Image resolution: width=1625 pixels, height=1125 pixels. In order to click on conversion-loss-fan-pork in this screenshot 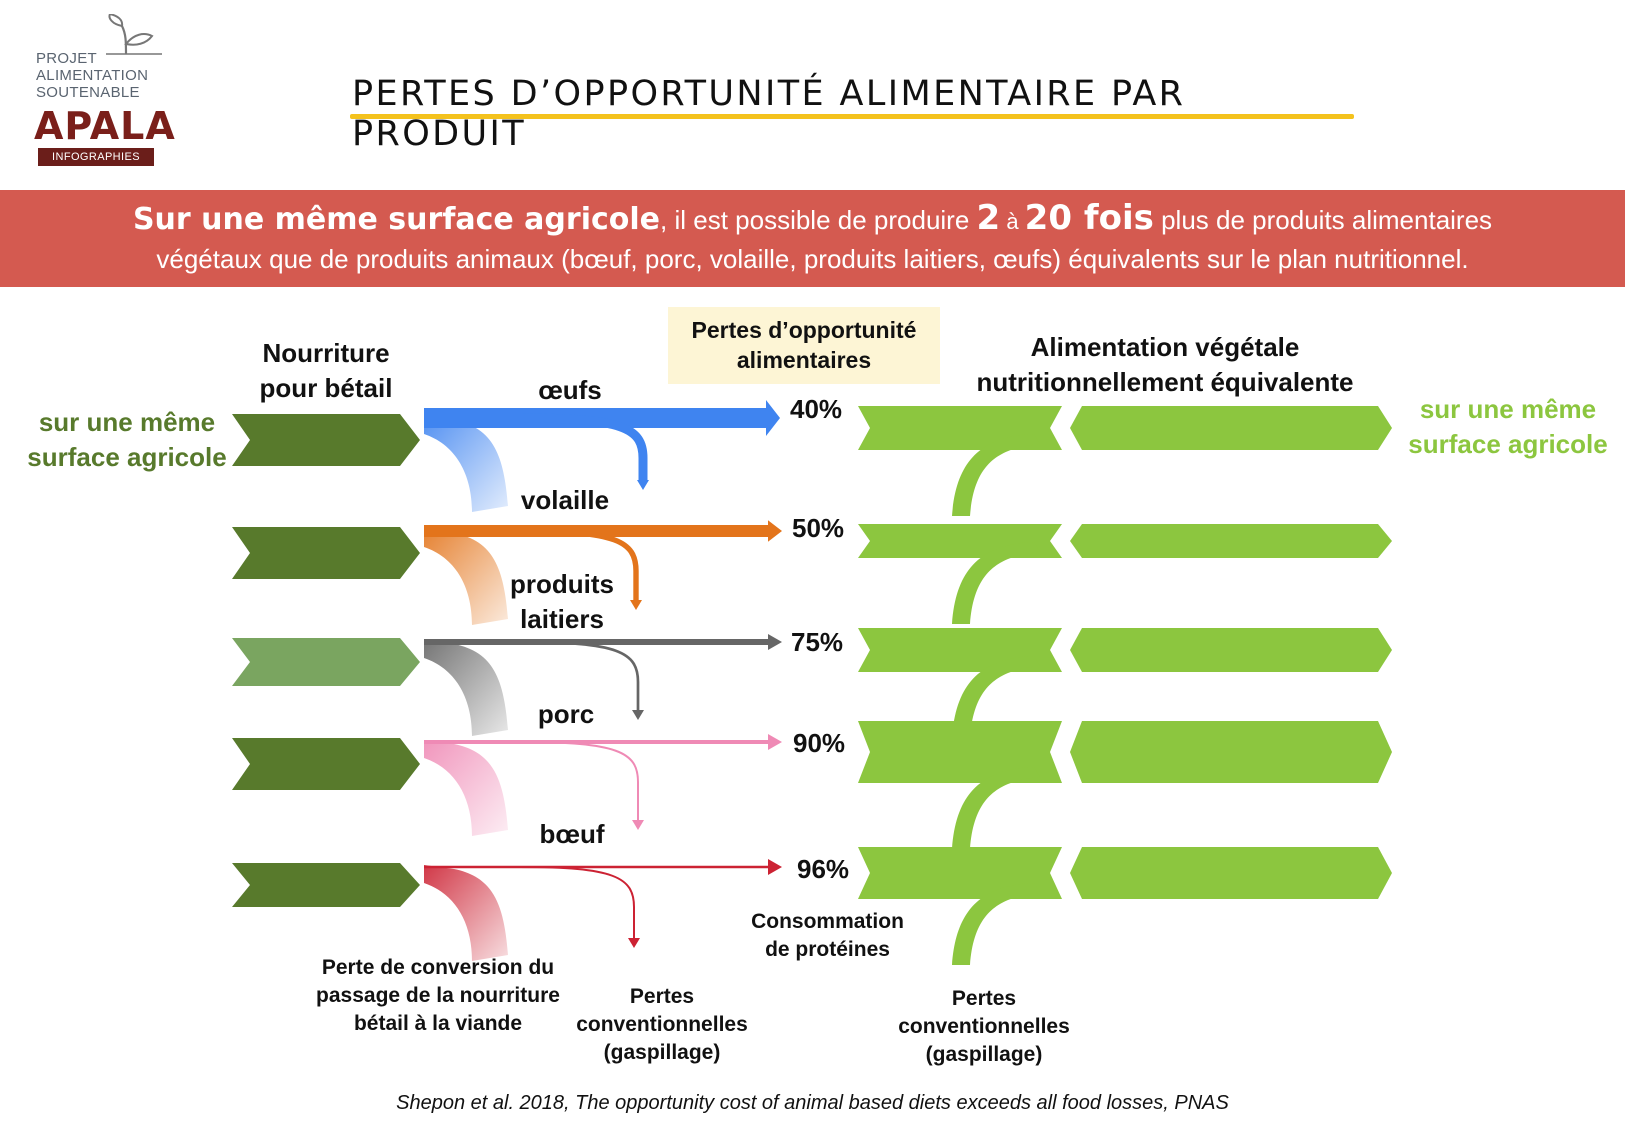, I will do `click(466, 788)`.